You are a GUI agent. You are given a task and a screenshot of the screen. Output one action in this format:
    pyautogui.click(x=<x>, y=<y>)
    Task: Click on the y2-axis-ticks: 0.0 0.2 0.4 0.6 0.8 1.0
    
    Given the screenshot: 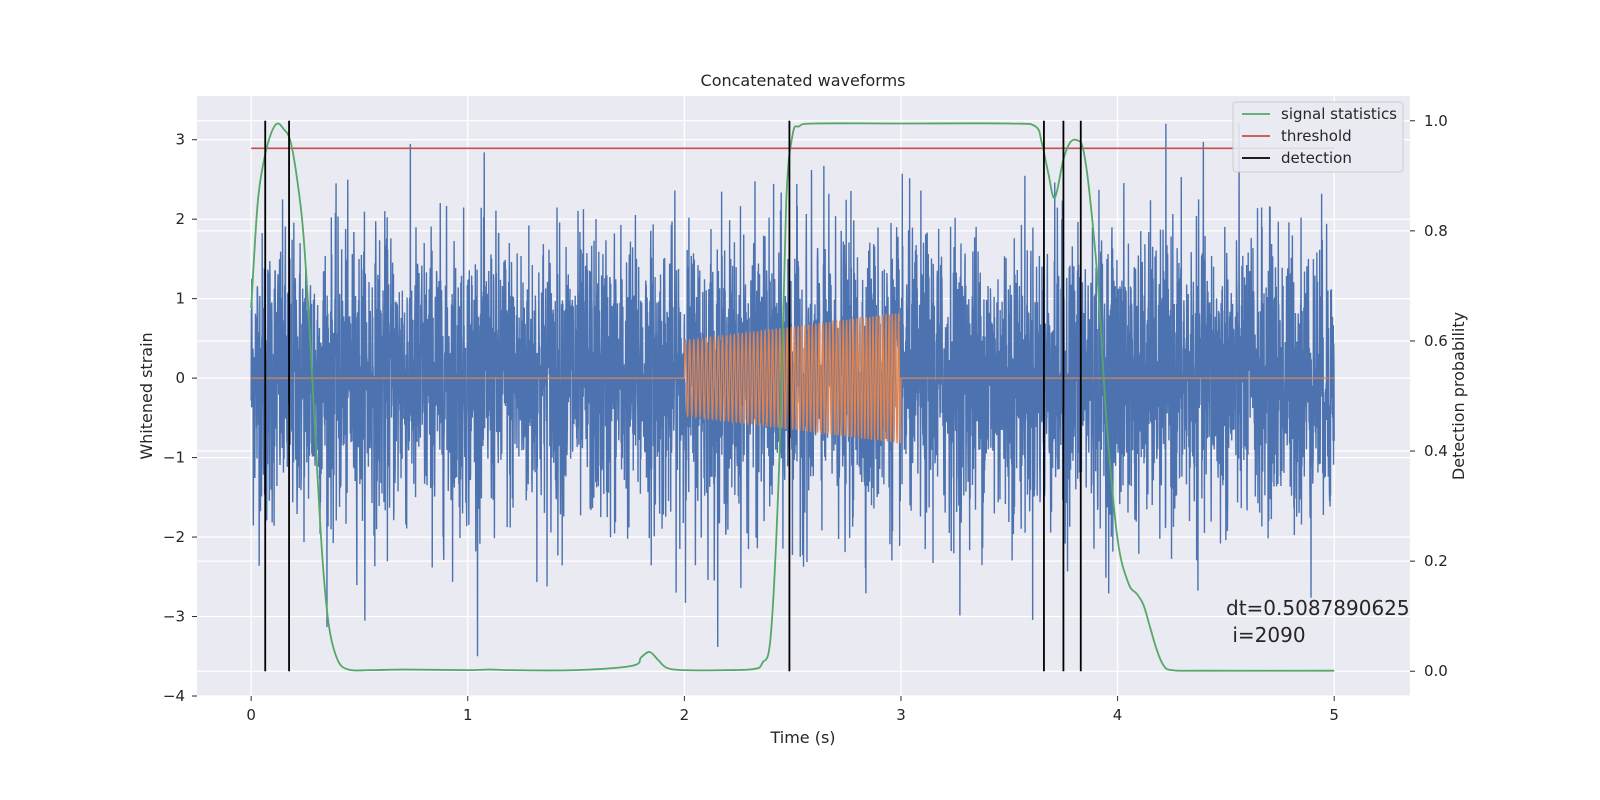 What is the action you would take?
    pyautogui.click(x=1429, y=396)
    